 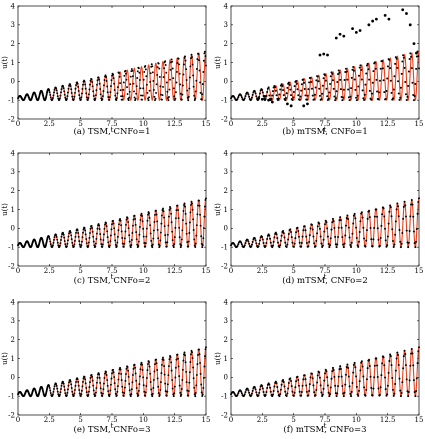 I want to click on x-tick-label: 15, so click(x=419, y=271).